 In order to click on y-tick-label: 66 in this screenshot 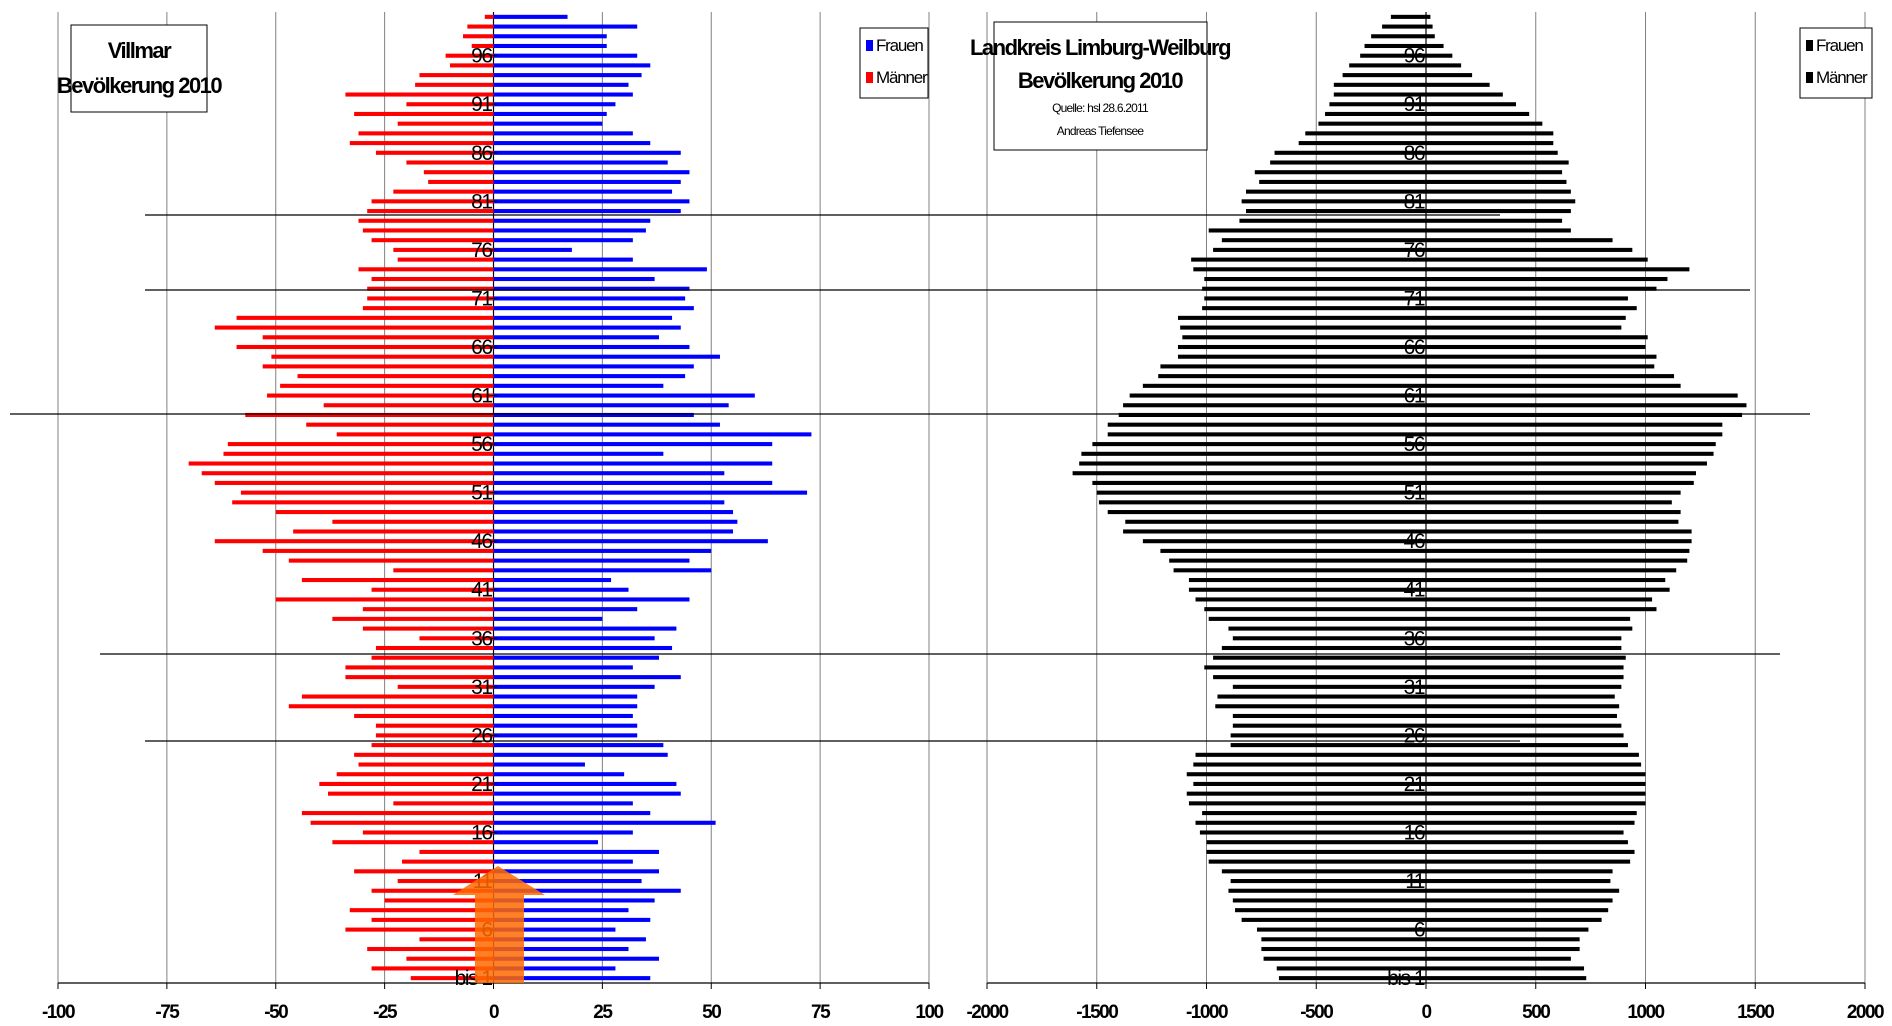, I will do `click(1414, 347)`.